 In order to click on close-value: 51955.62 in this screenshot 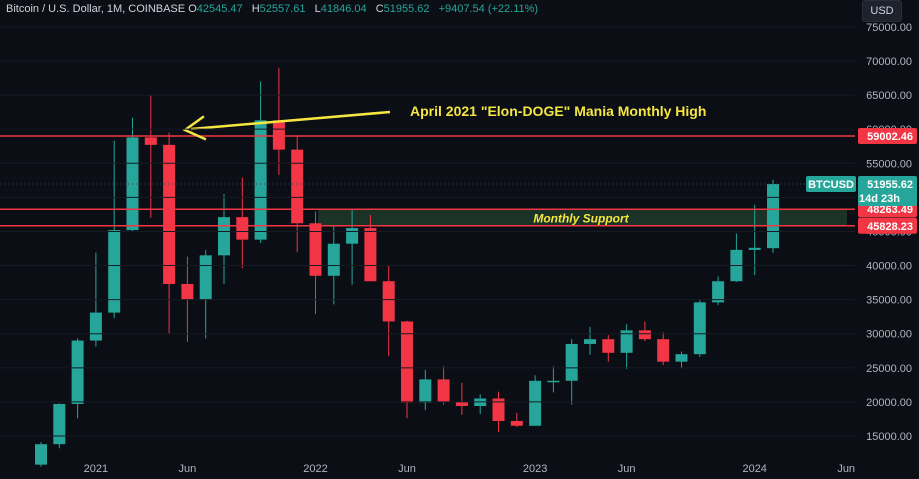, I will do `click(406, 9)`.